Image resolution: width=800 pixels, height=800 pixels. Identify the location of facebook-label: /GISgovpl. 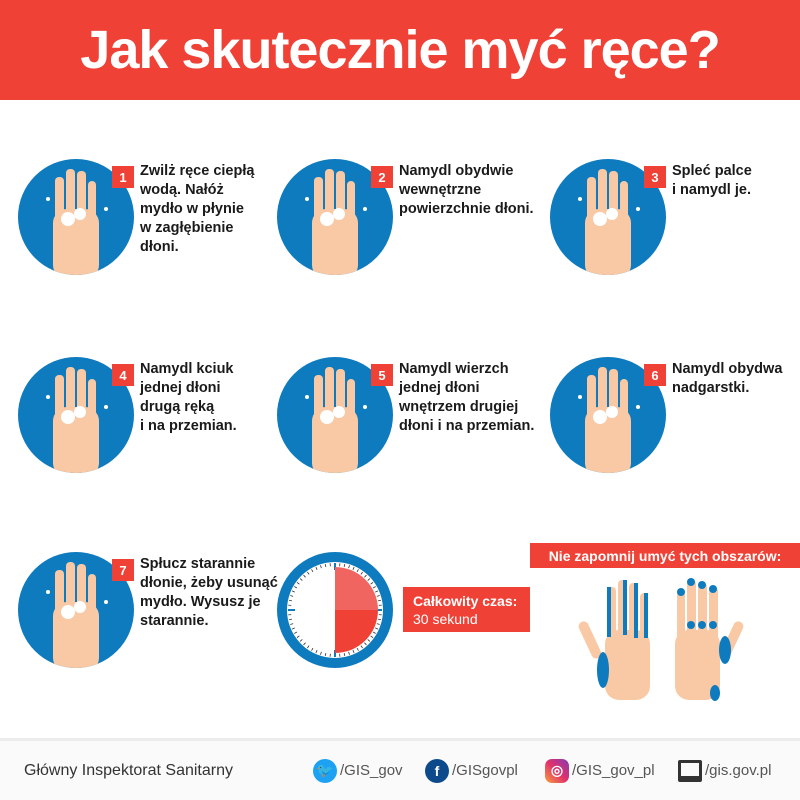
(485, 770).